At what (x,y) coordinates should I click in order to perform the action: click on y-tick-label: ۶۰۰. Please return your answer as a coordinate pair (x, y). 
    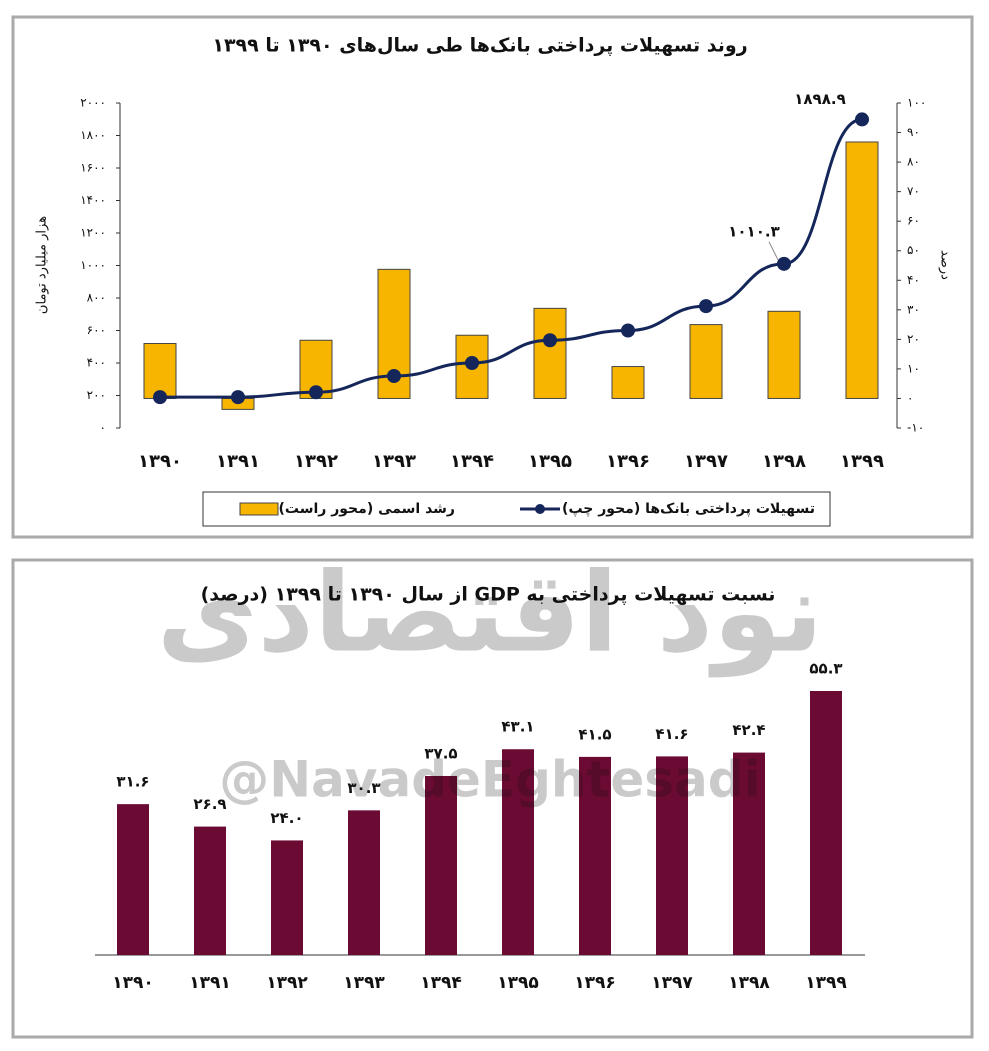
    Looking at the image, I should click on (96, 330).